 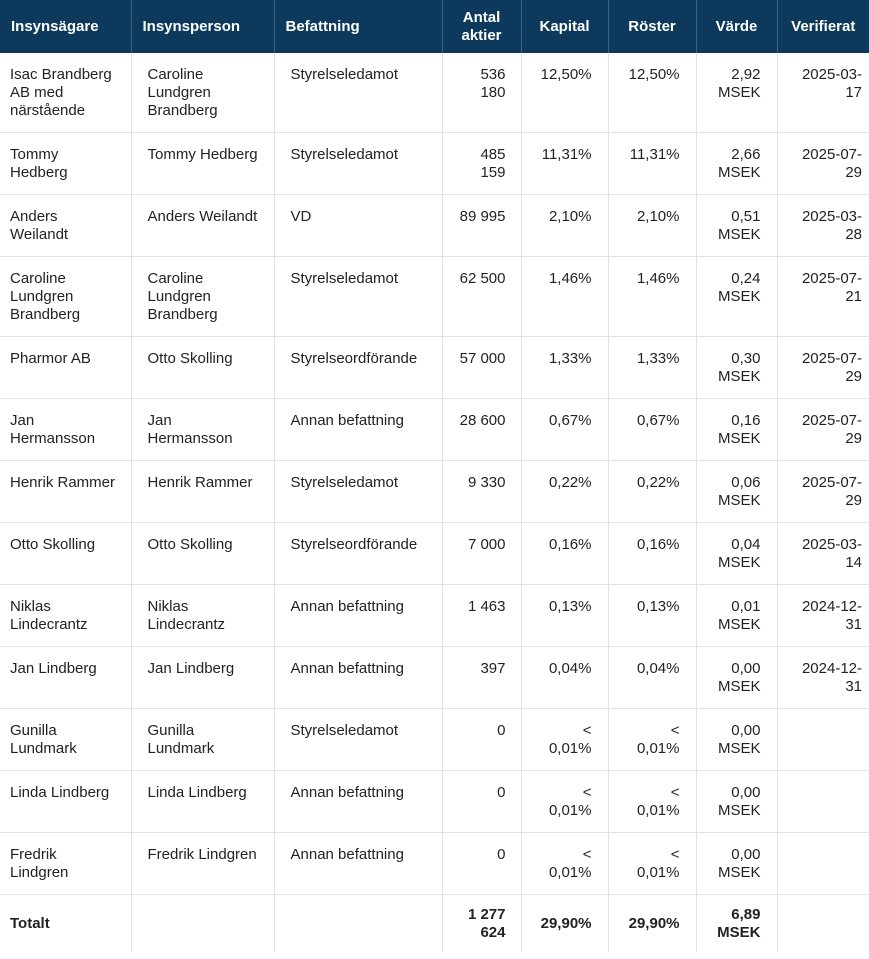 What do you see at coordinates (66, 863) in the screenshot?
I see `cell-owner: Fredrik Lindgren` at bounding box center [66, 863].